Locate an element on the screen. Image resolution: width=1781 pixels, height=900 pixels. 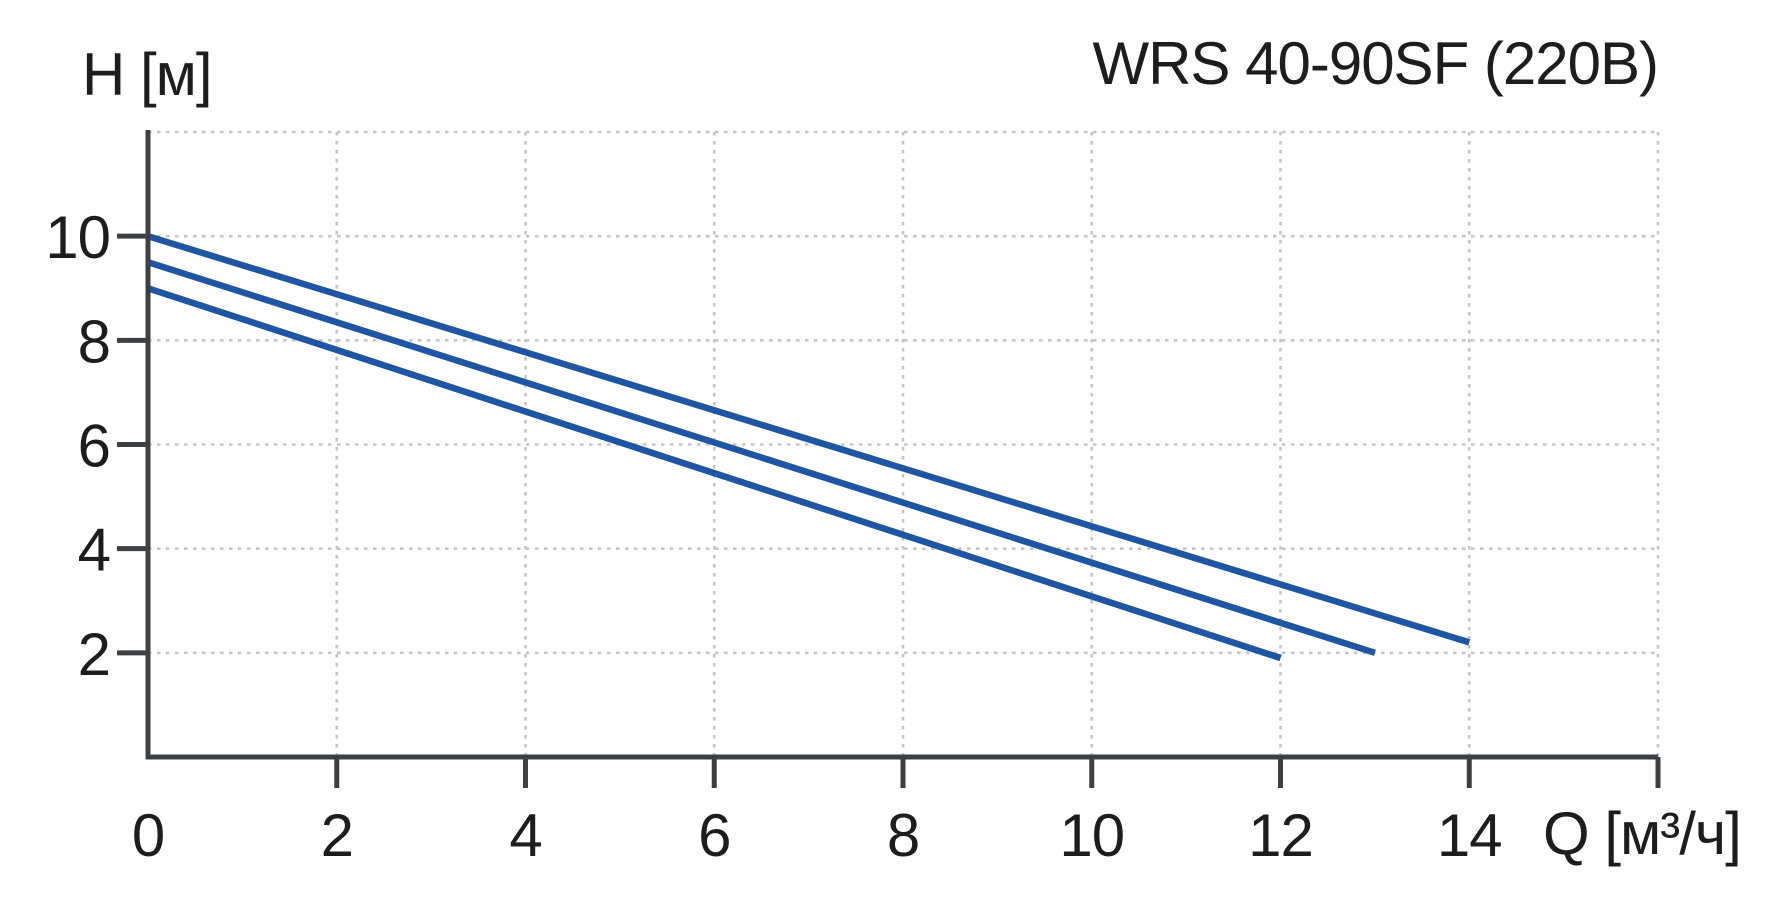
x-tick-label-2: 2 is located at coordinates (337, 835).